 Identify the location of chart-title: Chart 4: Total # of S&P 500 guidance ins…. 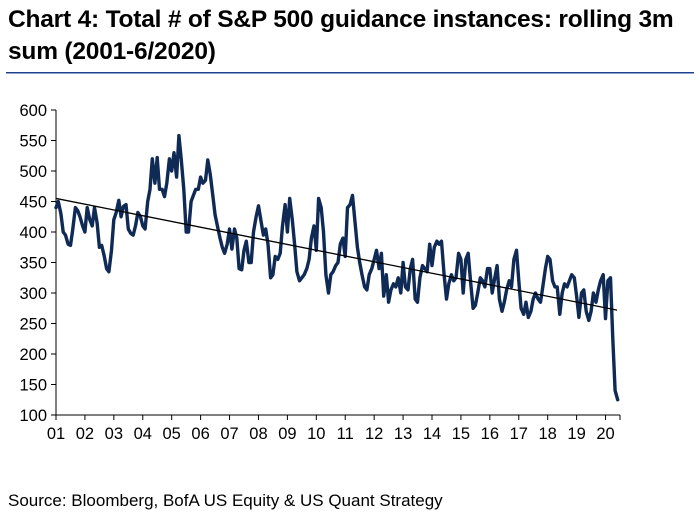
(341, 35).